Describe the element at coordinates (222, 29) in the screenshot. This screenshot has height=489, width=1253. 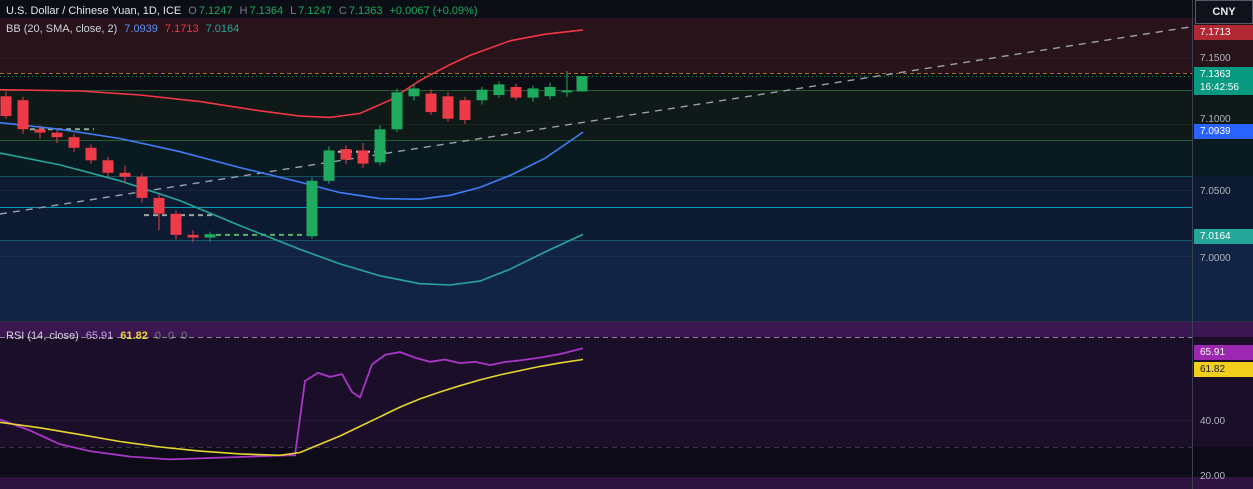
I see `bb-lower-value: 7.0164` at that location.